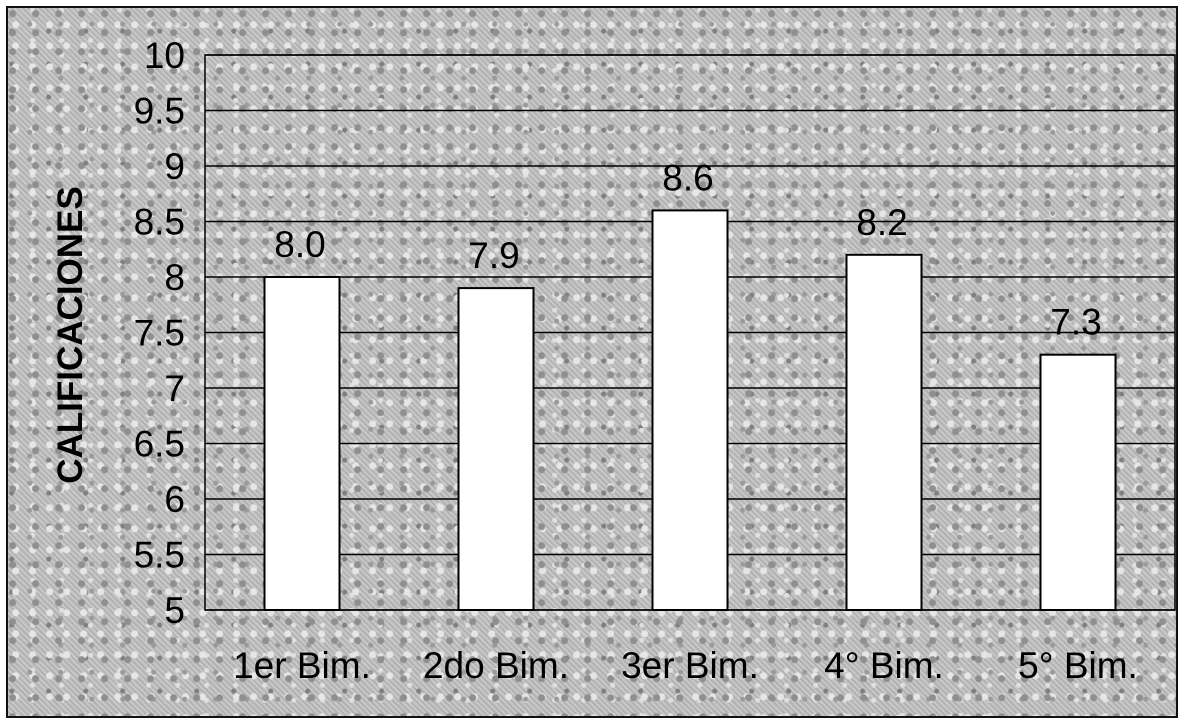 The height and width of the screenshot is (724, 1185). Describe the element at coordinates (884, 665) in the screenshot. I see `x-tick-label: 4° Bim.` at that location.